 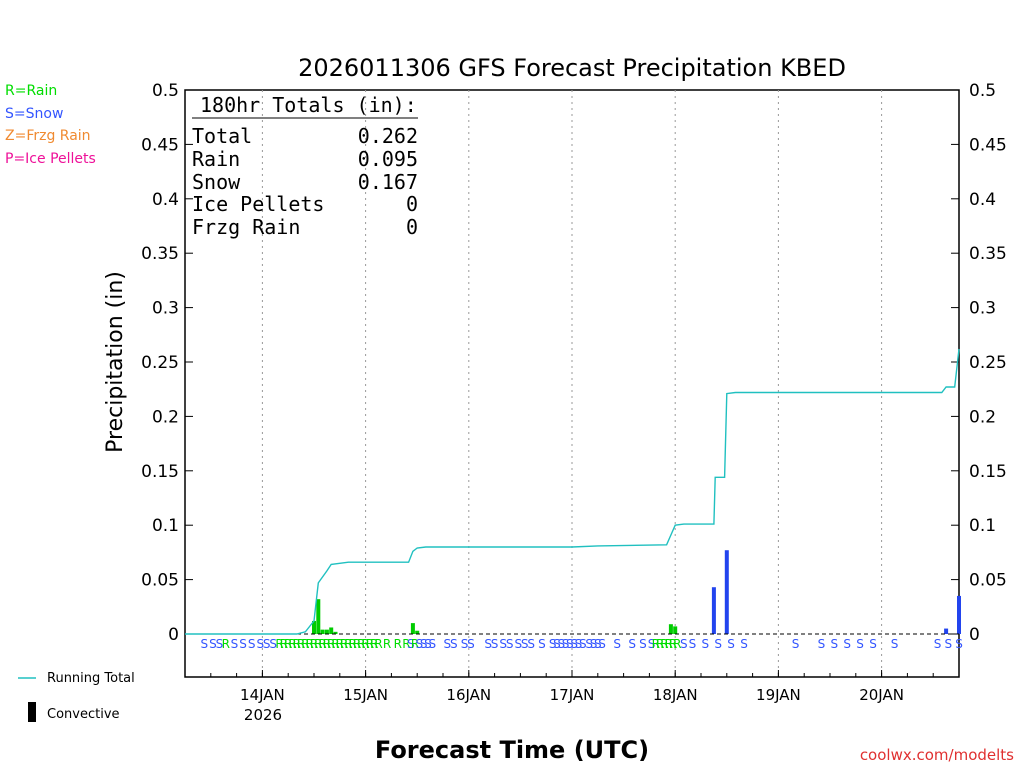 What do you see at coordinates (165, 417) in the screenshot?
I see `y-tick-label-left: 0.2` at bounding box center [165, 417].